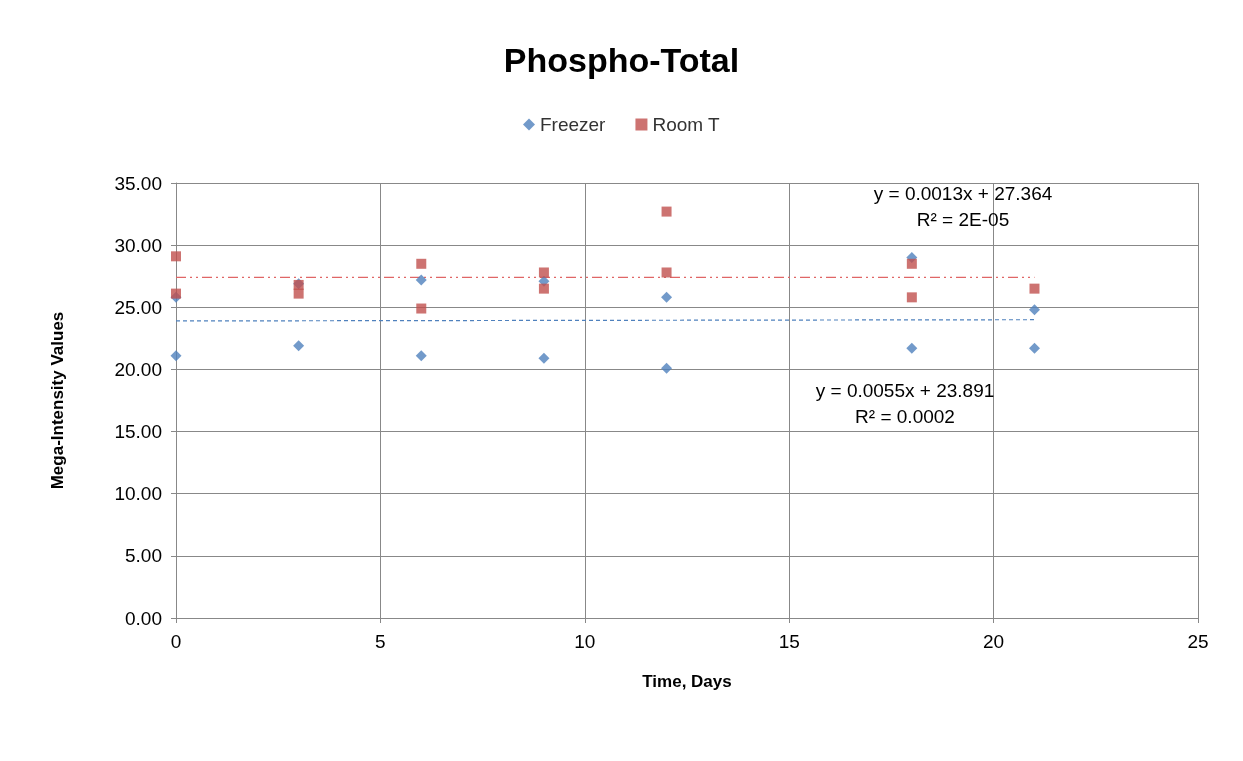  Describe the element at coordinates (585, 641) in the screenshot. I see `x-tick-label: 10` at that location.